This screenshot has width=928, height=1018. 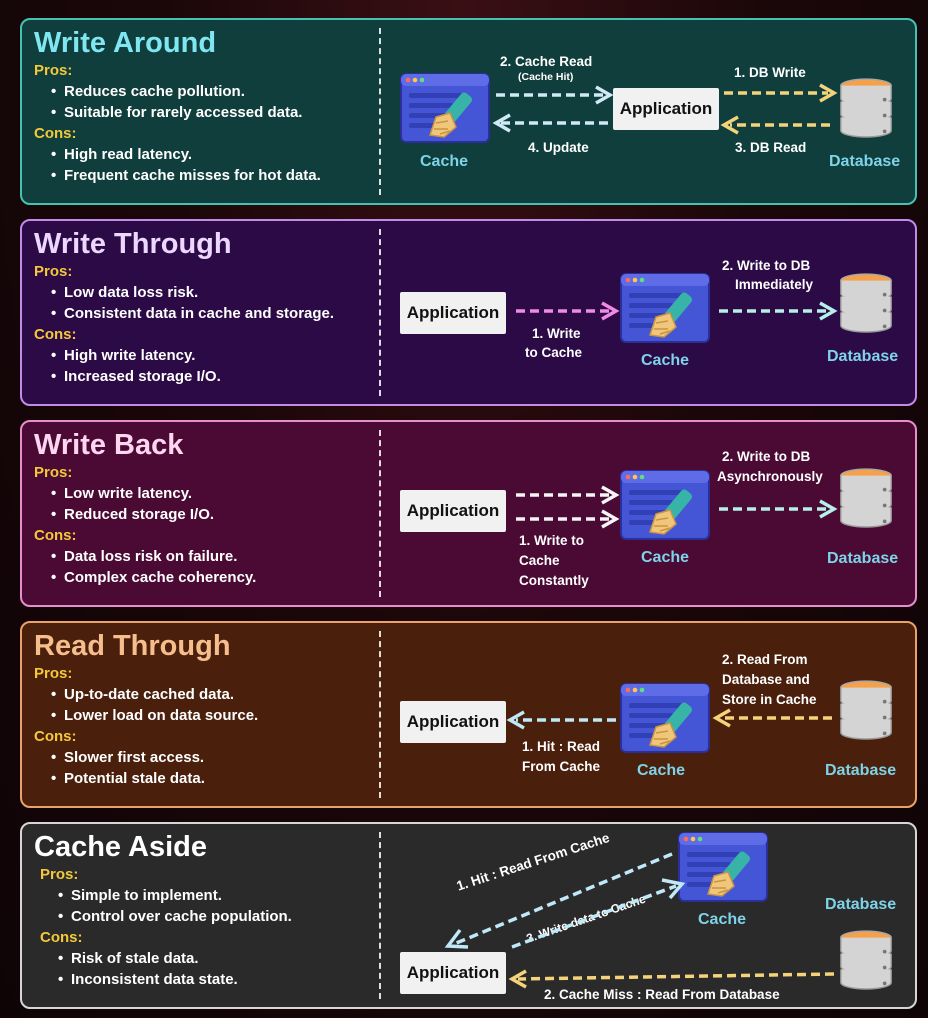 I want to click on pro-item: Low data loss risk., so click(x=215, y=292).